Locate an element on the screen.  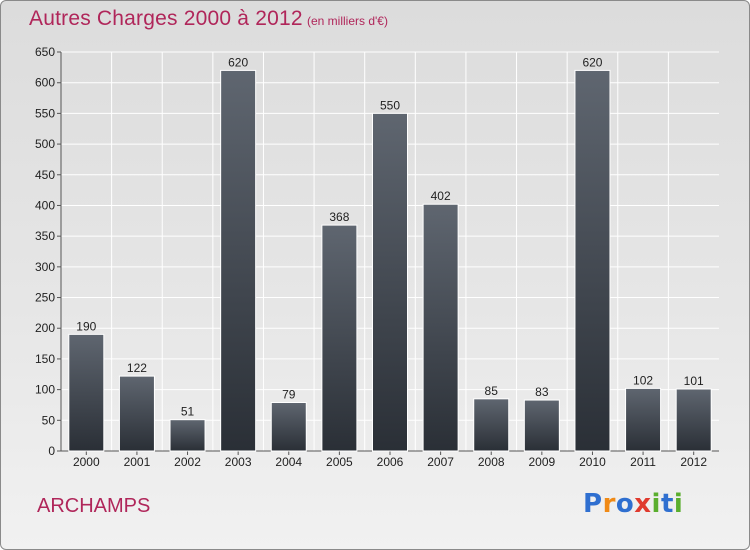
x-tick-label: 2007 is located at coordinates (440, 462).